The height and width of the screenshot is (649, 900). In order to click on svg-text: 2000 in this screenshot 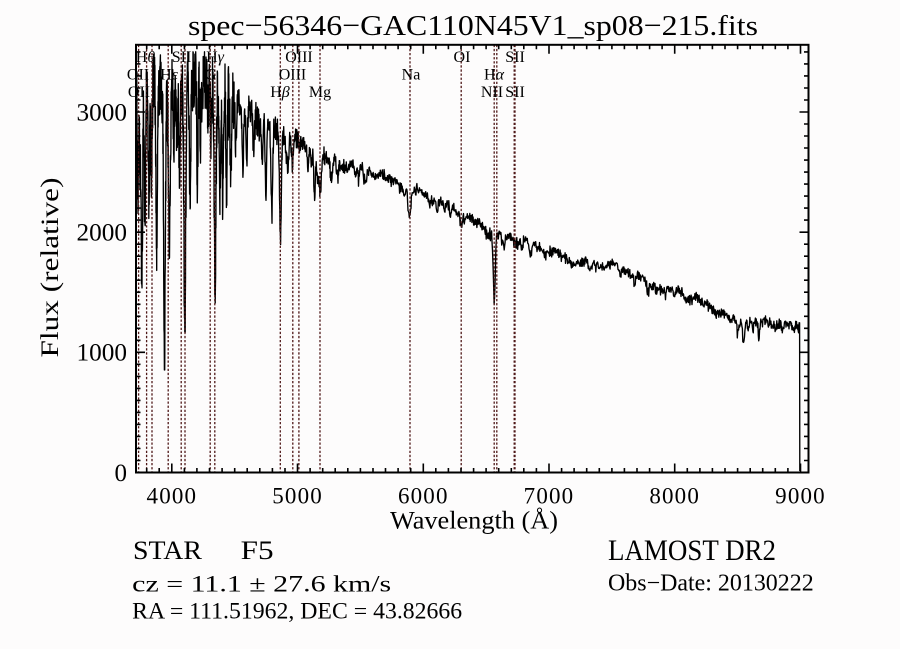, I will do `click(102, 233)`.